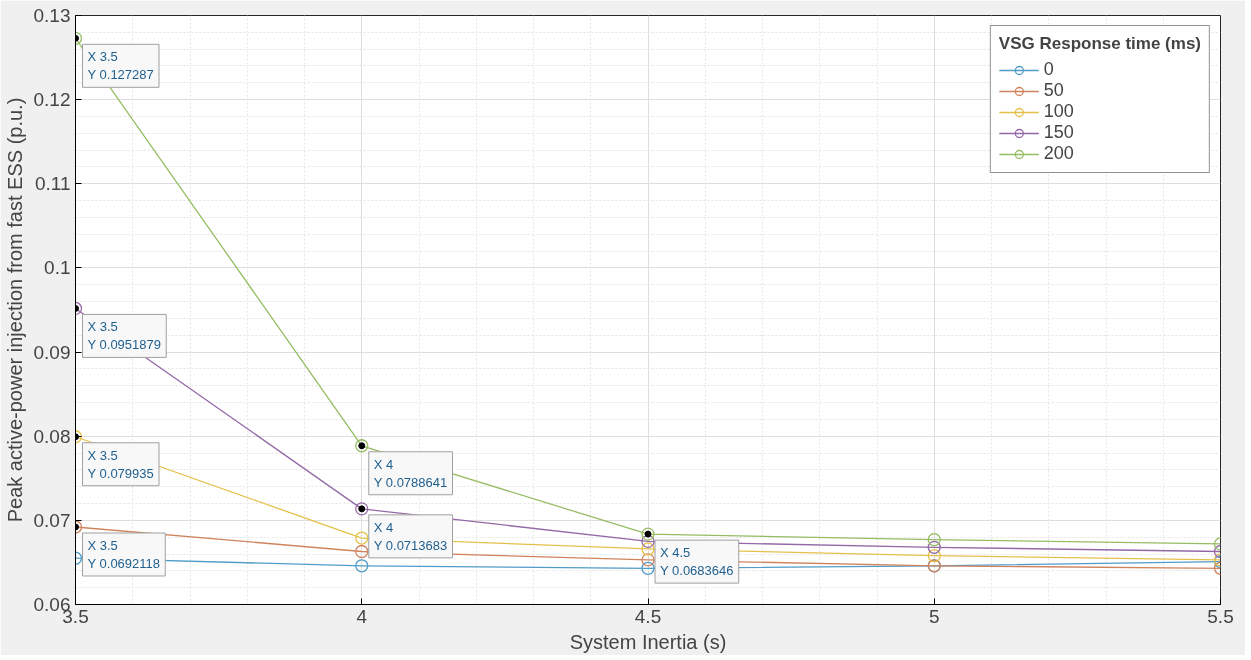 Image resolution: width=1251 pixels, height=660 pixels. What do you see at coordinates (410, 473) in the screenshot?
I see `annotation: X 4 Y 0.0788641` at bounding box center [410, 473].